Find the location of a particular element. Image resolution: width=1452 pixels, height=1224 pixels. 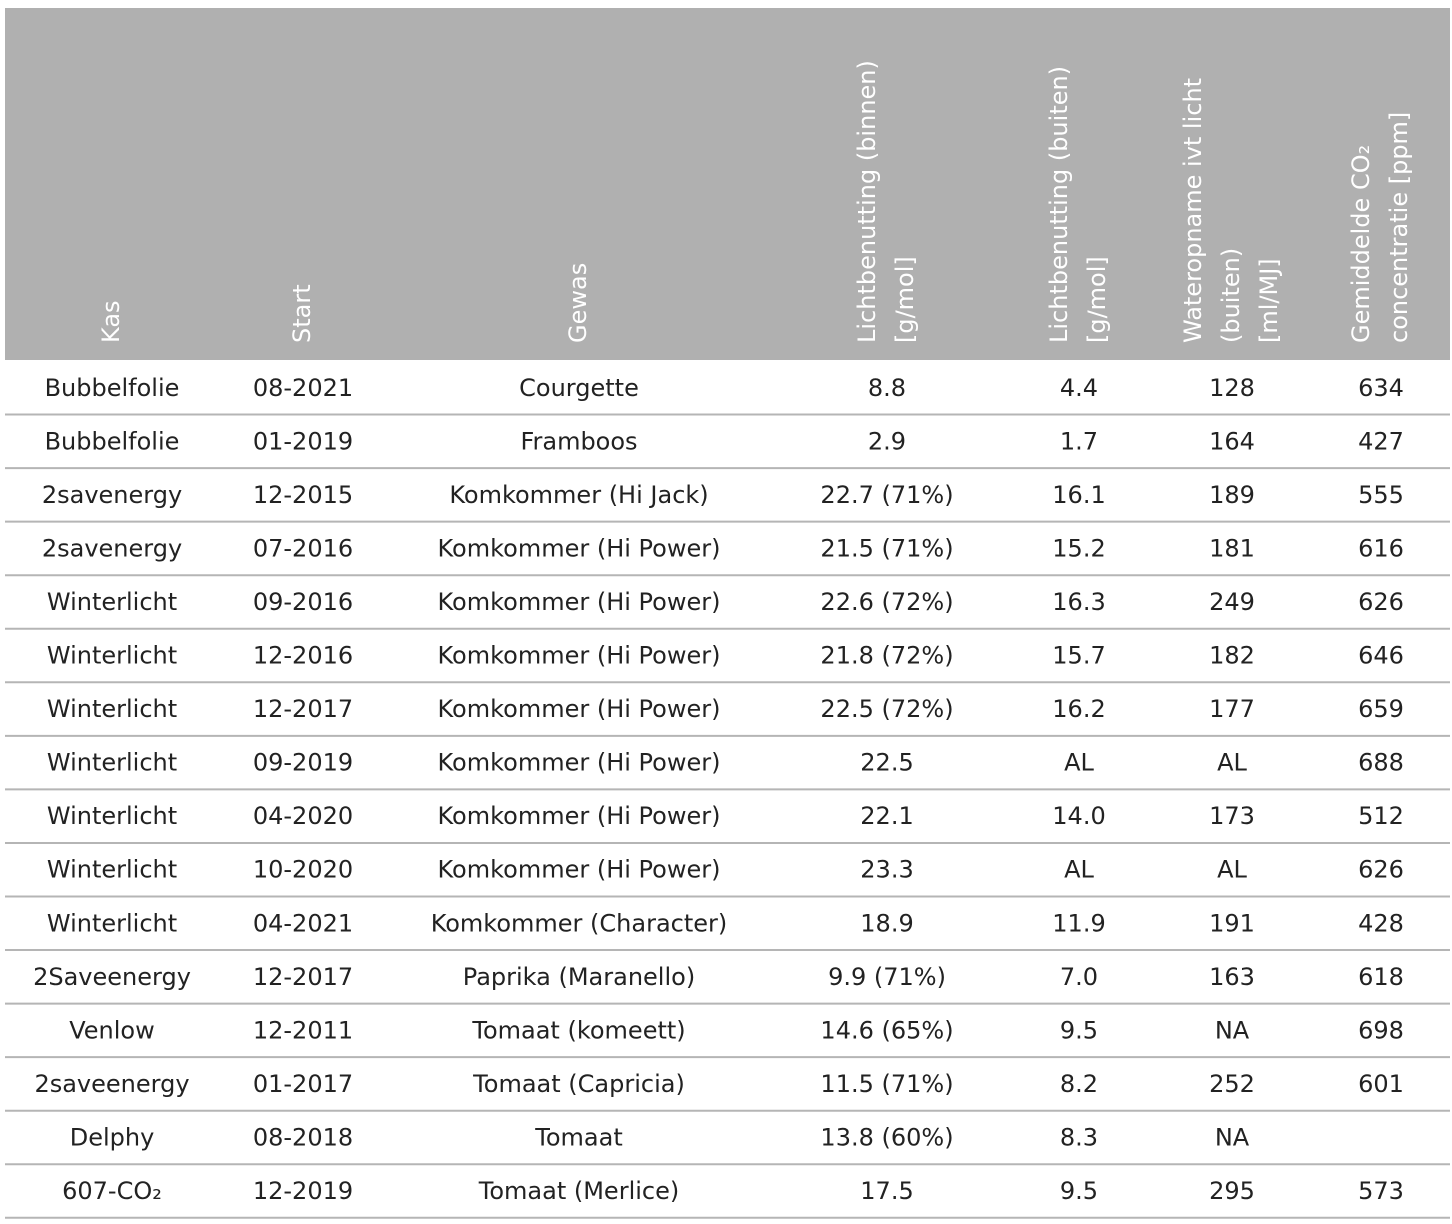

cell: 249 is located at coordinates (1232, 602).